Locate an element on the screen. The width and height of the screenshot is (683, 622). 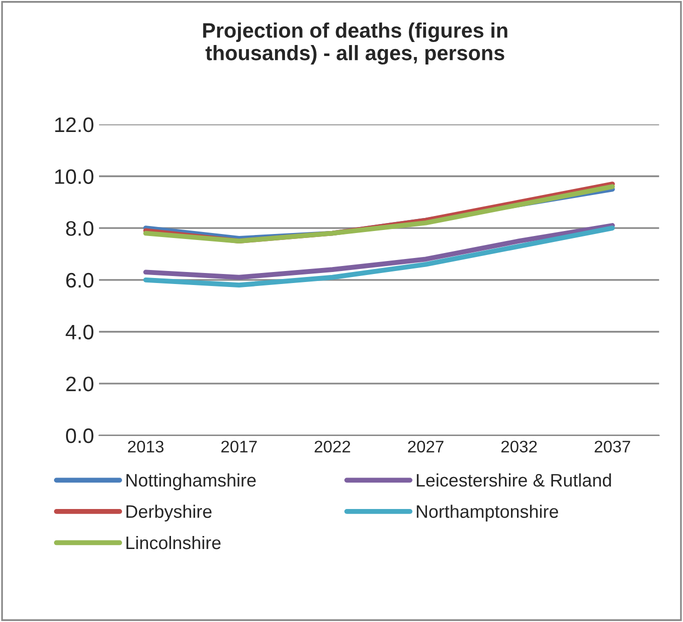
legend-label: Derbyshire is located at coordinates (169, 513).